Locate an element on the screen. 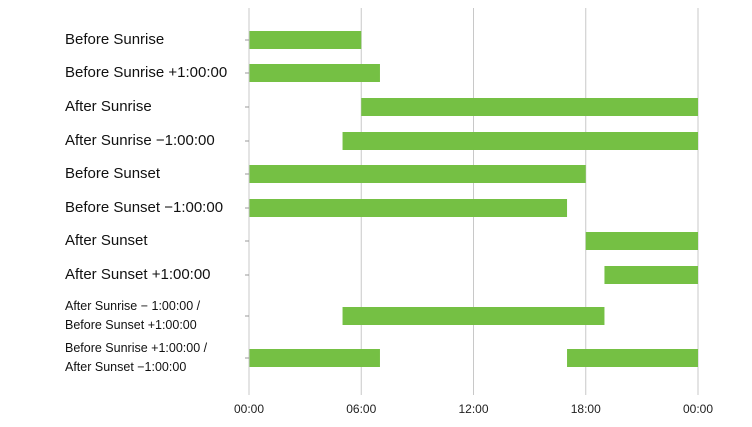 The image size is (752, 427). row-label-2-line-0: After Sunrise is located at coordinates (108, 106).